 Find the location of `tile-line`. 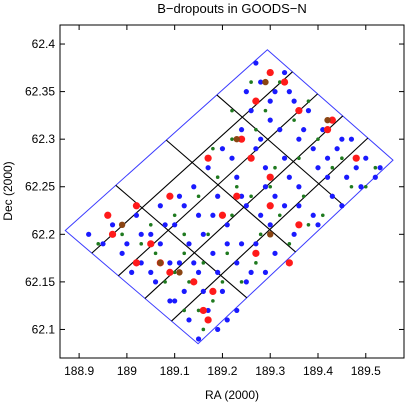

tile-line is located at coordinates (230, 196).